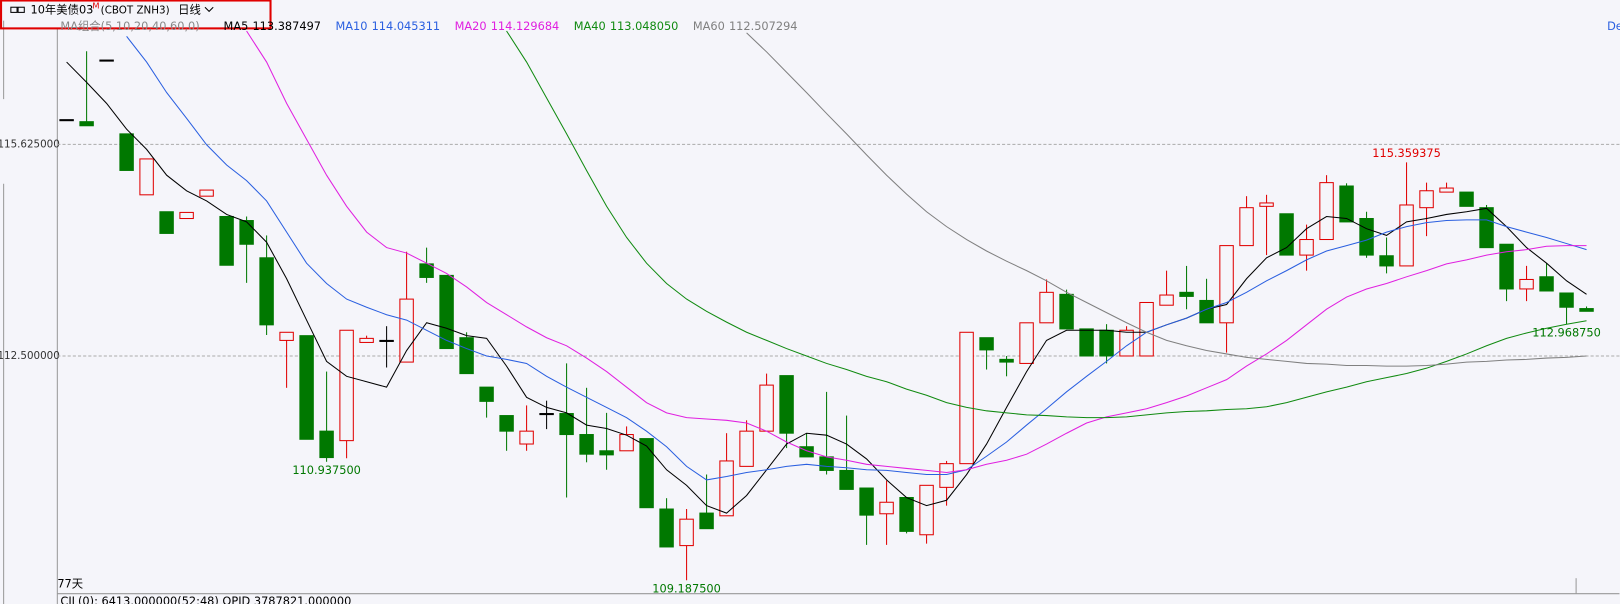 This screenshot has height=604, width=1620. I want to click on header-symbol: (CBOT ZNH3), so click(135, 10).